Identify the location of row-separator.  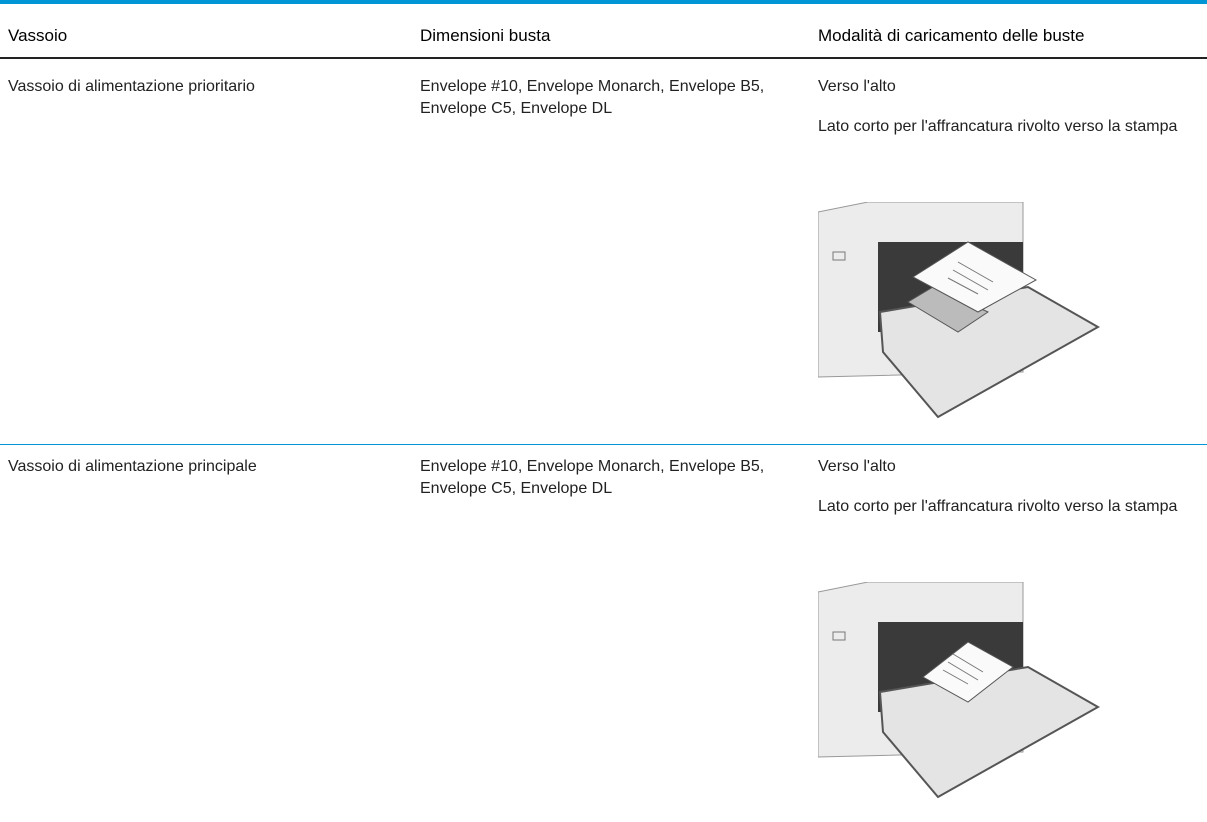
(603, 444).